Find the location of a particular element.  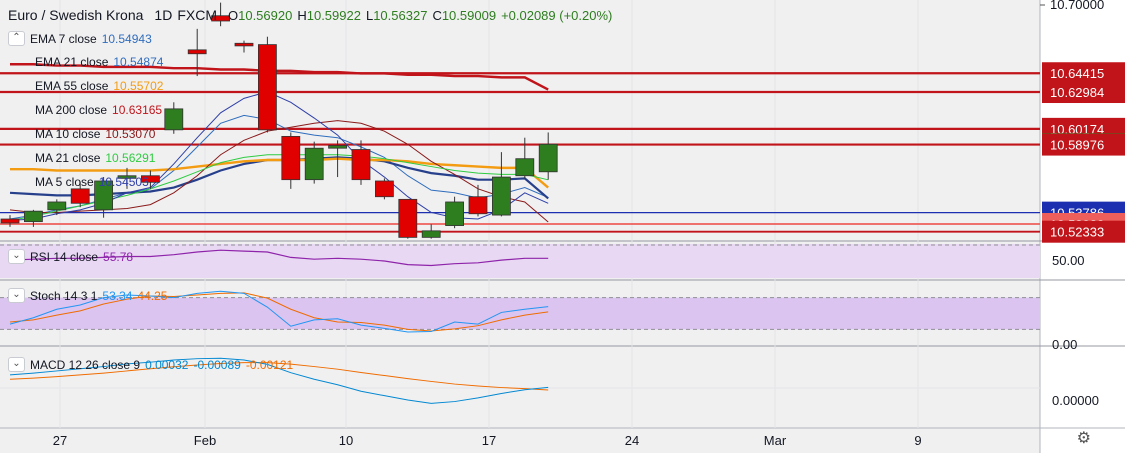

macd-value: 0.00032 is located at coordinates (167, 364).